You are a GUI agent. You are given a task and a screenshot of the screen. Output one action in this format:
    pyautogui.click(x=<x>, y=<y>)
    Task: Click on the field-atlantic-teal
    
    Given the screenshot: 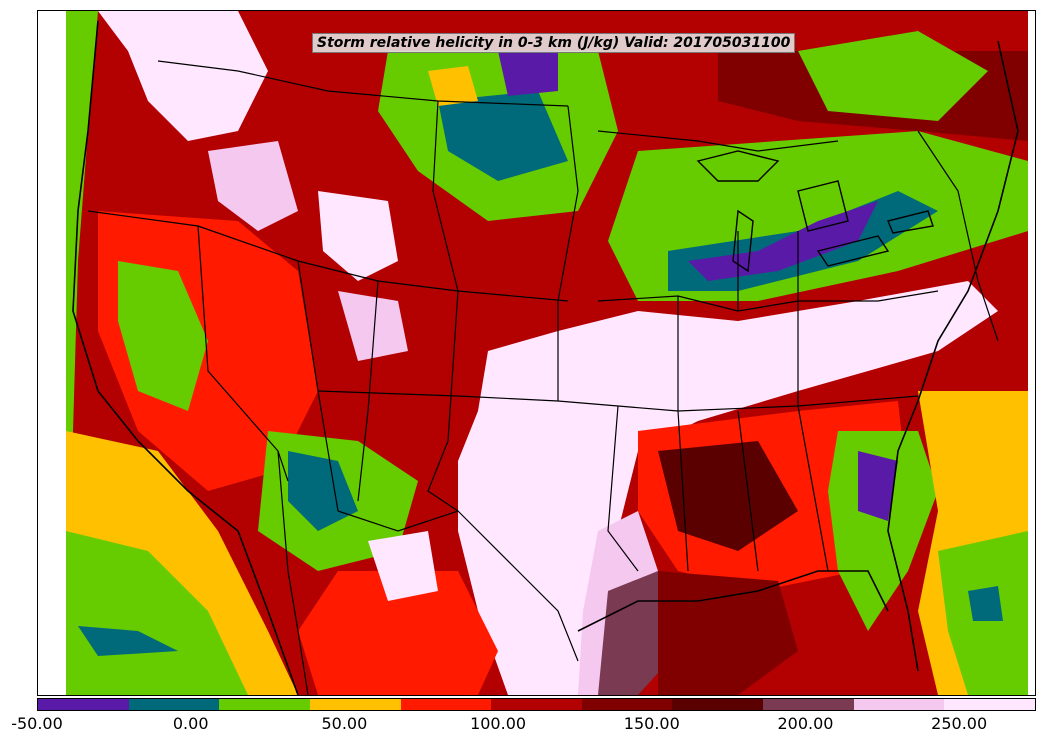 What is the action you would take?
    pyautogui.click(x=985, y=603)
    